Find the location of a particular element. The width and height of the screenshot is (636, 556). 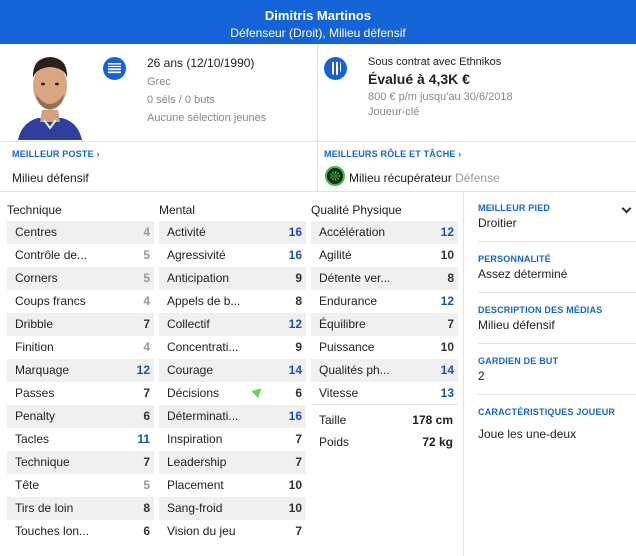

attr-row-penalty: Penalty 6 is located at coordinates (80, 416).